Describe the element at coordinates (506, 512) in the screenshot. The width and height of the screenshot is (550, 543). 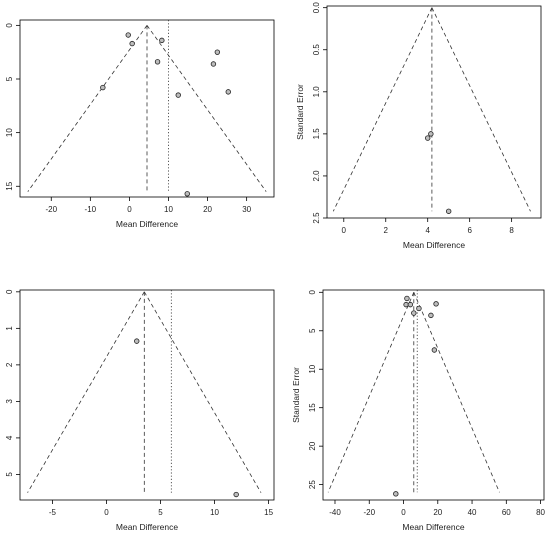
I see `x-tick-label: 60` at that location.